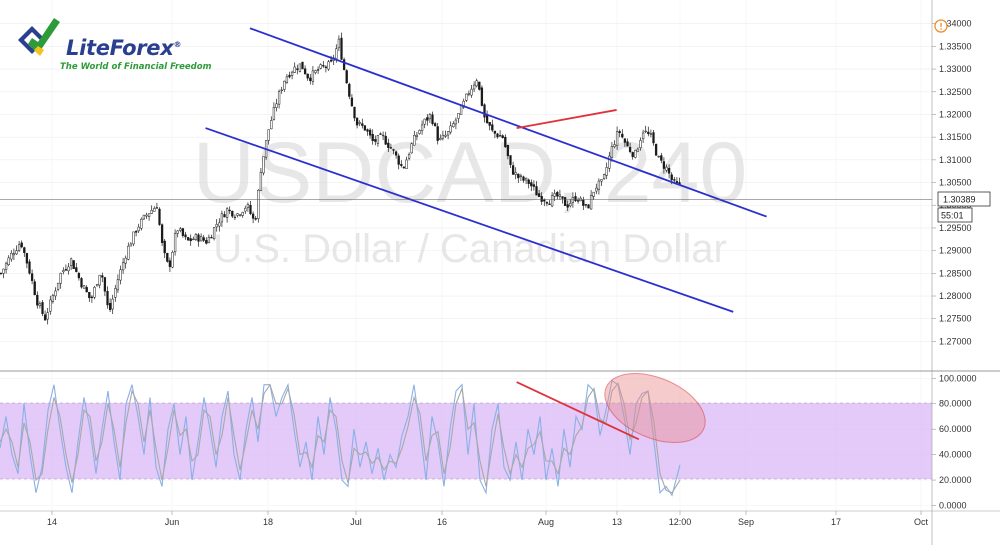  What do you see at coordinates (955, 137) in the screenshot?
I see `price-tick-label: 1.31500` at bounding box center [955, 137].